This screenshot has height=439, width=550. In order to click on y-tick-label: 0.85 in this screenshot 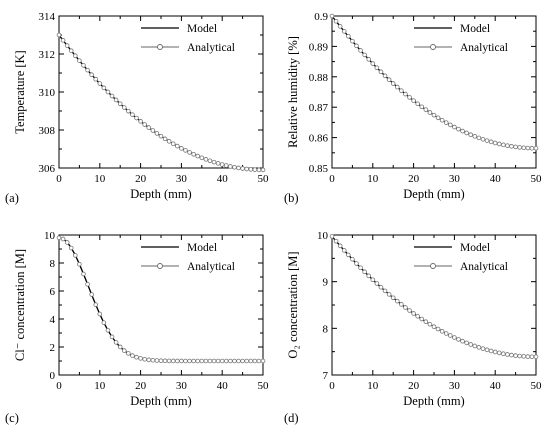, I will do `click(319, 169)`.